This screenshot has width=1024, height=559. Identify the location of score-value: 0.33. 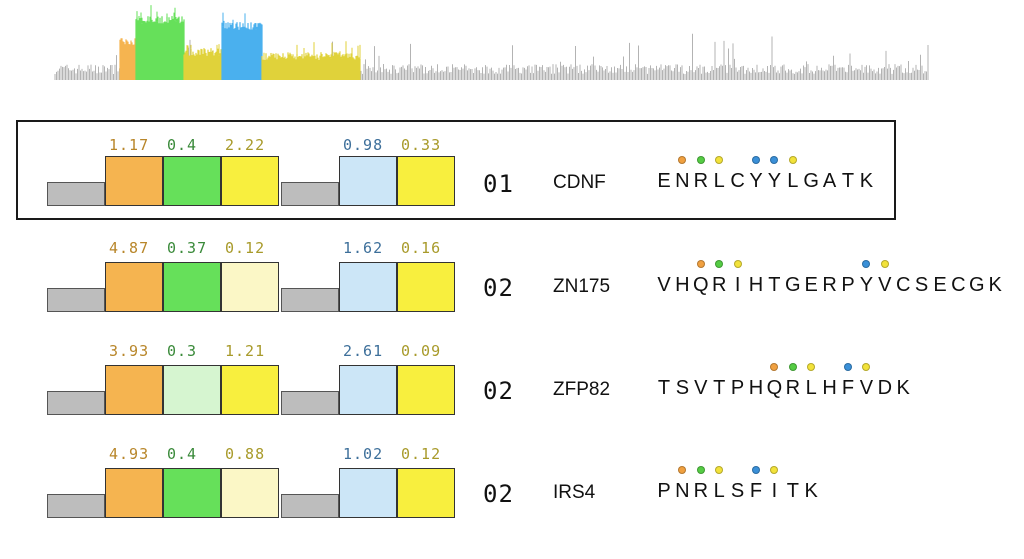
(421, 145).